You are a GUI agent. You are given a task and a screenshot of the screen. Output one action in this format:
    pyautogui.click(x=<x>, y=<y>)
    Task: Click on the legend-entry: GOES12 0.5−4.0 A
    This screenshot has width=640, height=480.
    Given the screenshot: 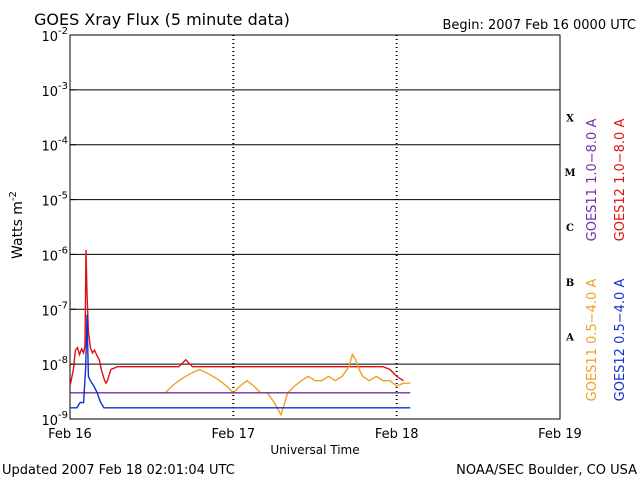 What is the action you would take?
    pyautogui.click(x=620, y=340)
    